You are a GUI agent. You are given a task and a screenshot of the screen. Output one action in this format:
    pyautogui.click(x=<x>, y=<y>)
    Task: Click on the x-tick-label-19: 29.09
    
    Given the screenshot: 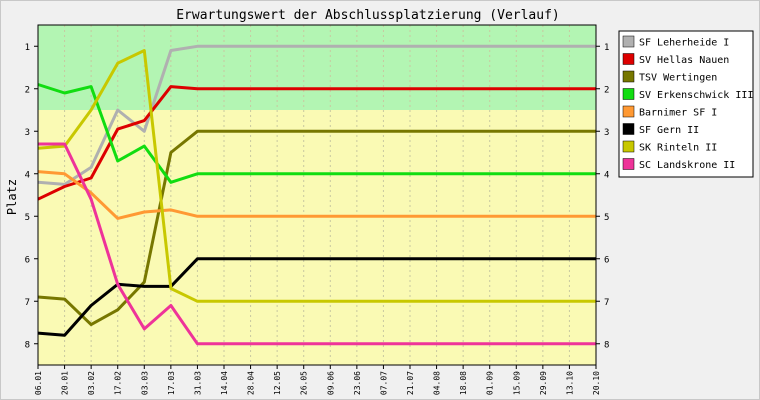 What is the action you would take?
    pyautogui.click(x=543, y=383)
    